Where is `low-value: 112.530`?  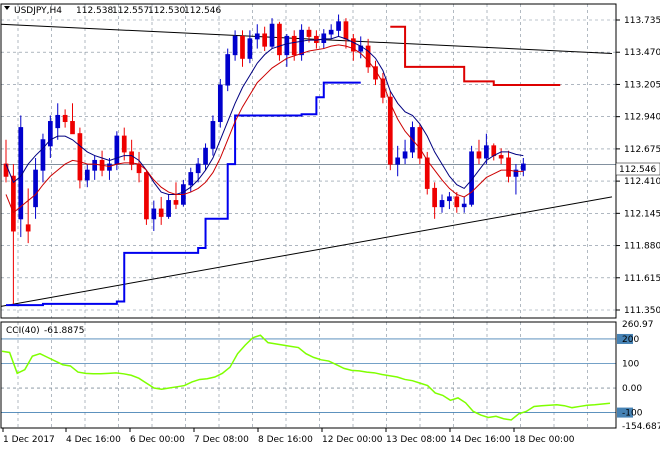 low-value: 112.530 is located at coordinates (166, 11).